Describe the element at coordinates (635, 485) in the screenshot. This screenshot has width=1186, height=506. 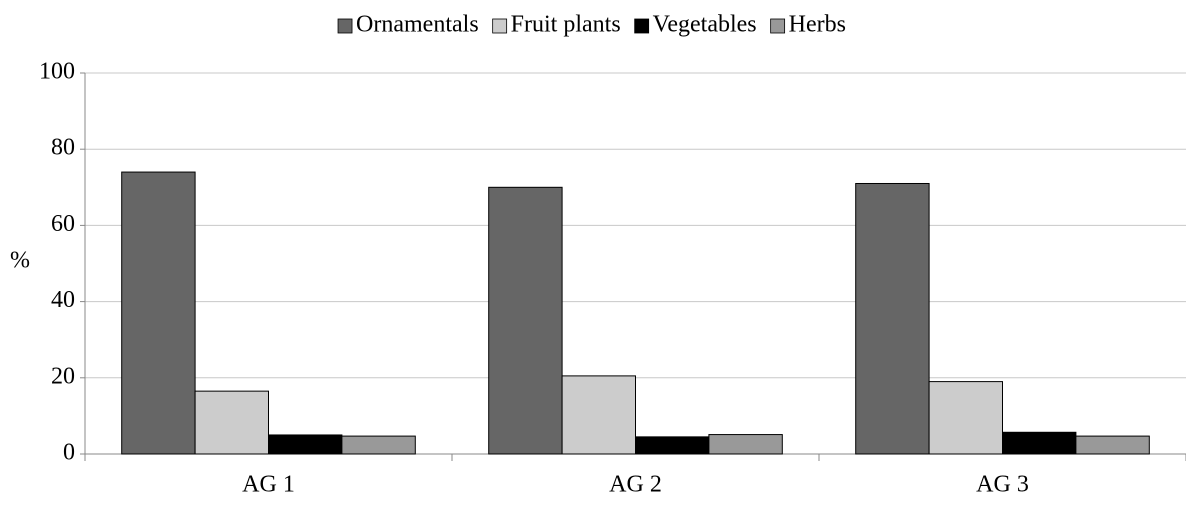
I see `x-tick-label: AG 2` at that location.